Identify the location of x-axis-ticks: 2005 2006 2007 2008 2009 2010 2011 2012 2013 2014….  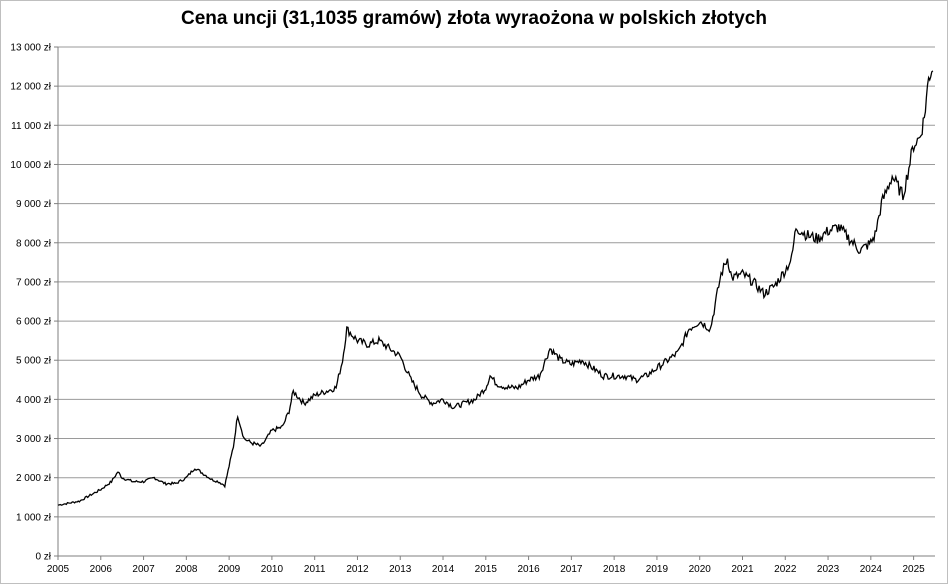
(486, 565).